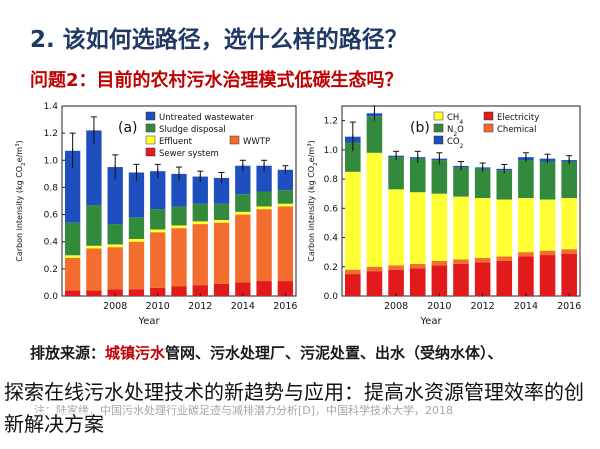 Image resolution: width=600 pixels, height=449 pixels. I want to click on panel-label: (a), so click(128, 128).